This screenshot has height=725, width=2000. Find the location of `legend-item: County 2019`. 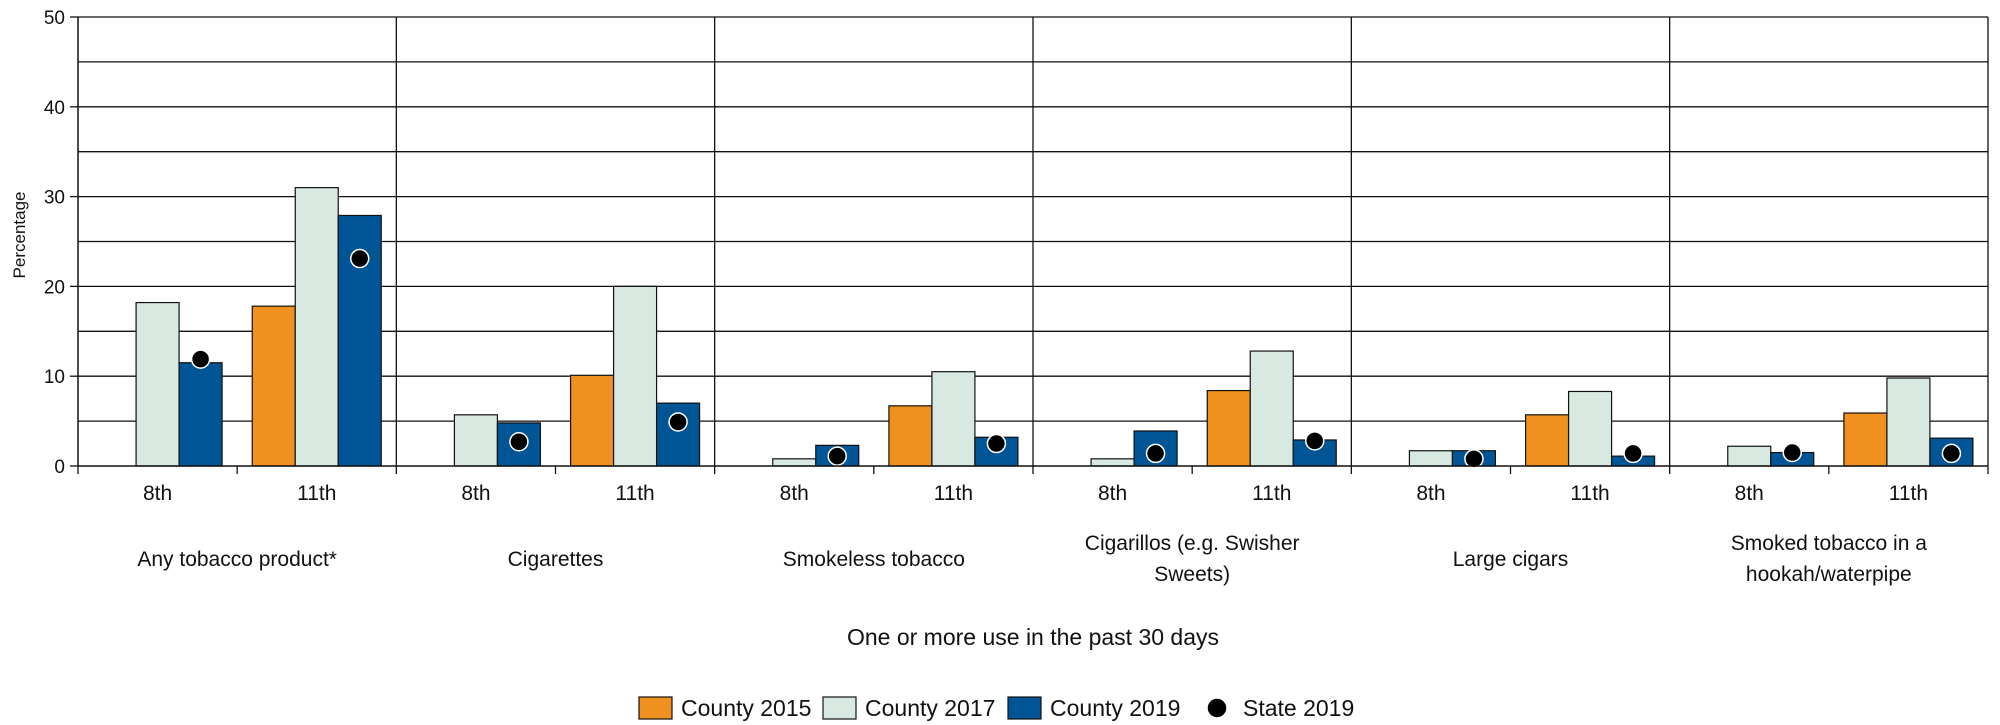

legend-item: County 2019 is located at coordinates (1093, 708).